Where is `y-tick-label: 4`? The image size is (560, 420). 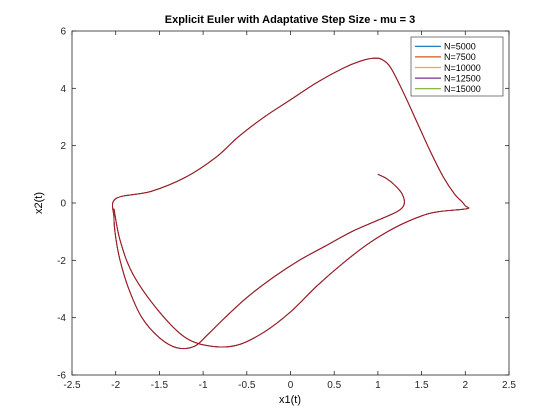 y-tick-label: 4 is located at coordinates (63, 89).